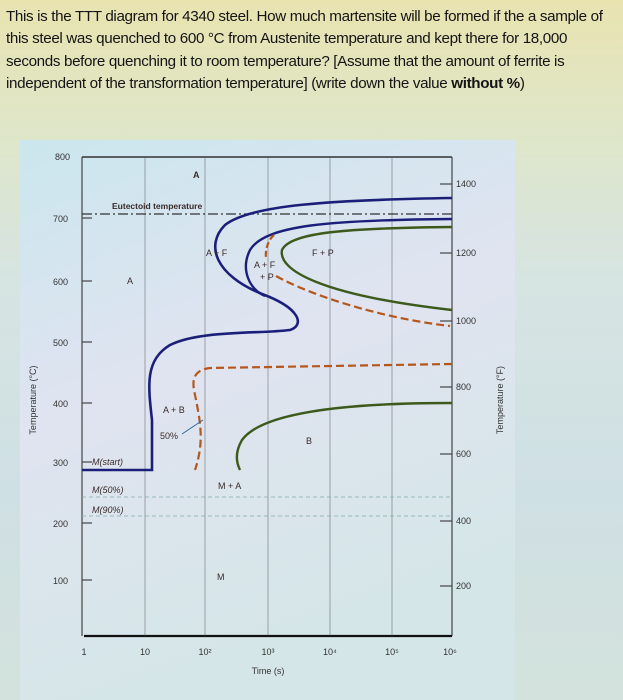 Image resolution: width=623 pixels, height=700 pixels. Describe the element at coordinates (466, 184) in the screenshot. I see `right-tick-label: 1400` at that location.